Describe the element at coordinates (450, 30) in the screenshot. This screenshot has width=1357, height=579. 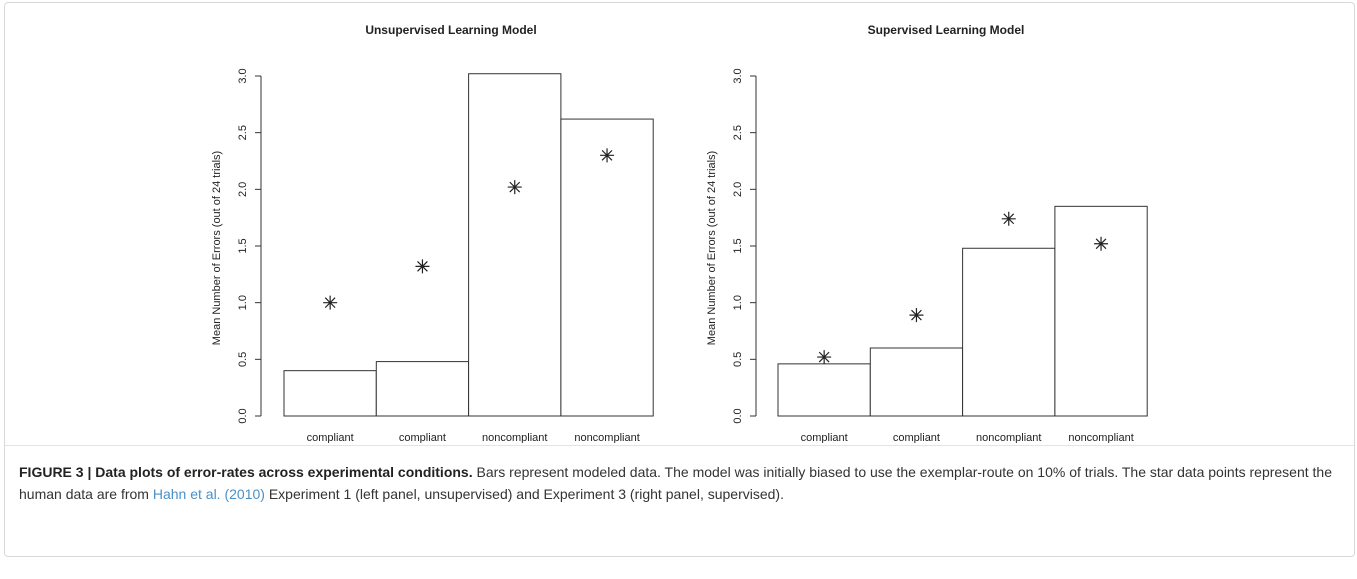
I see `chart-title: Unsupervised Learning Model` at that location.